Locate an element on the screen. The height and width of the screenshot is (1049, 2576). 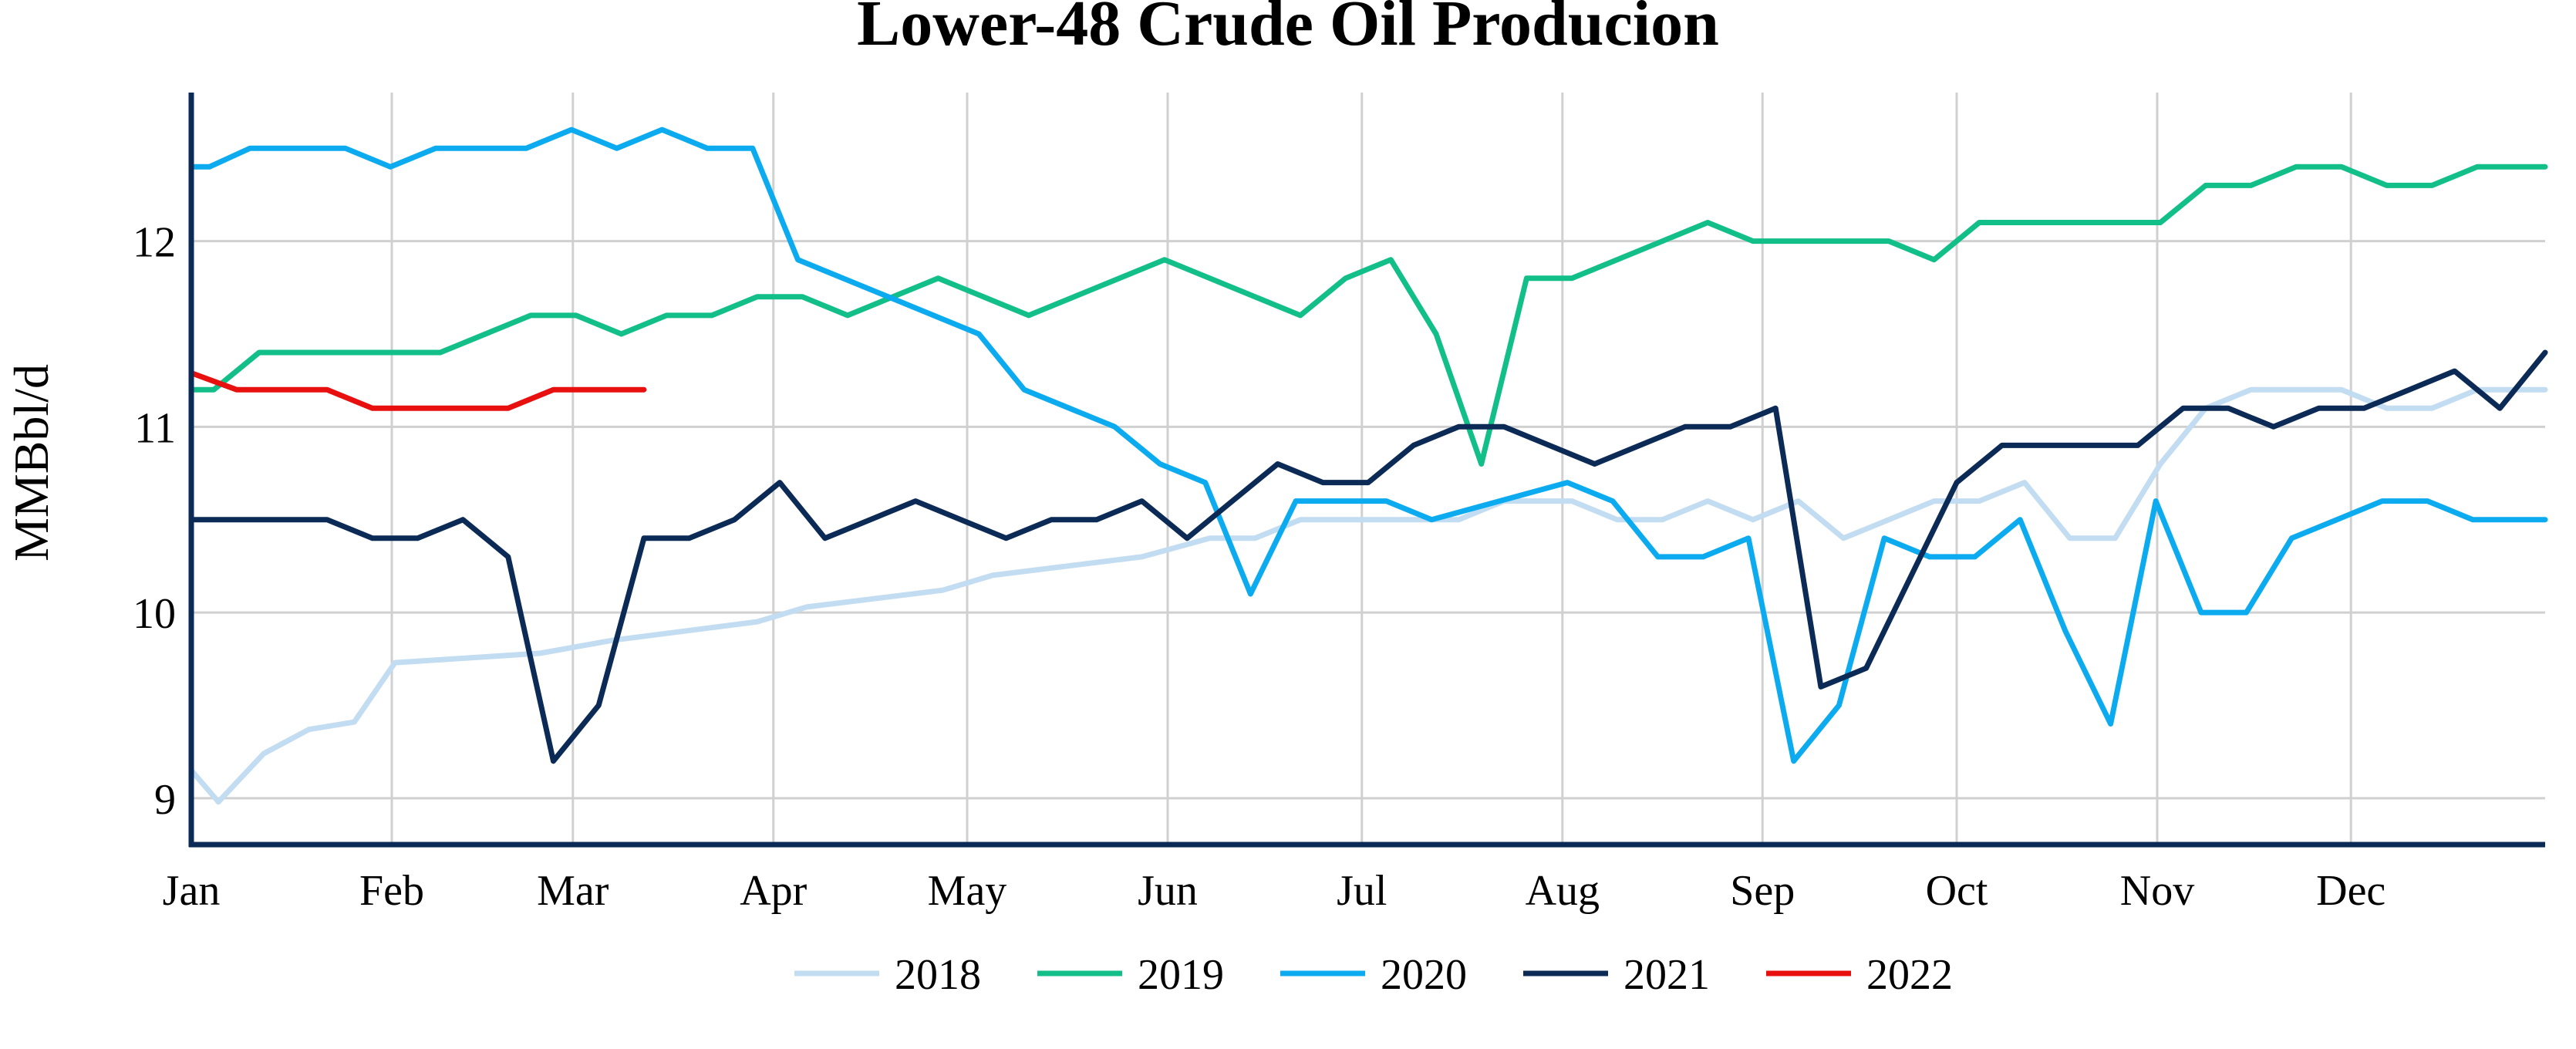
legend-item-2020: 2020 is located at coordinates (1373, 975).